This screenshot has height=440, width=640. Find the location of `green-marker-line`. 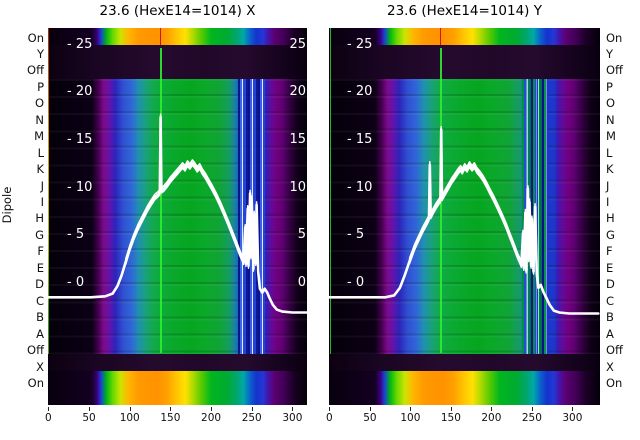

green-marker-line is located at coordinates (160, 200).